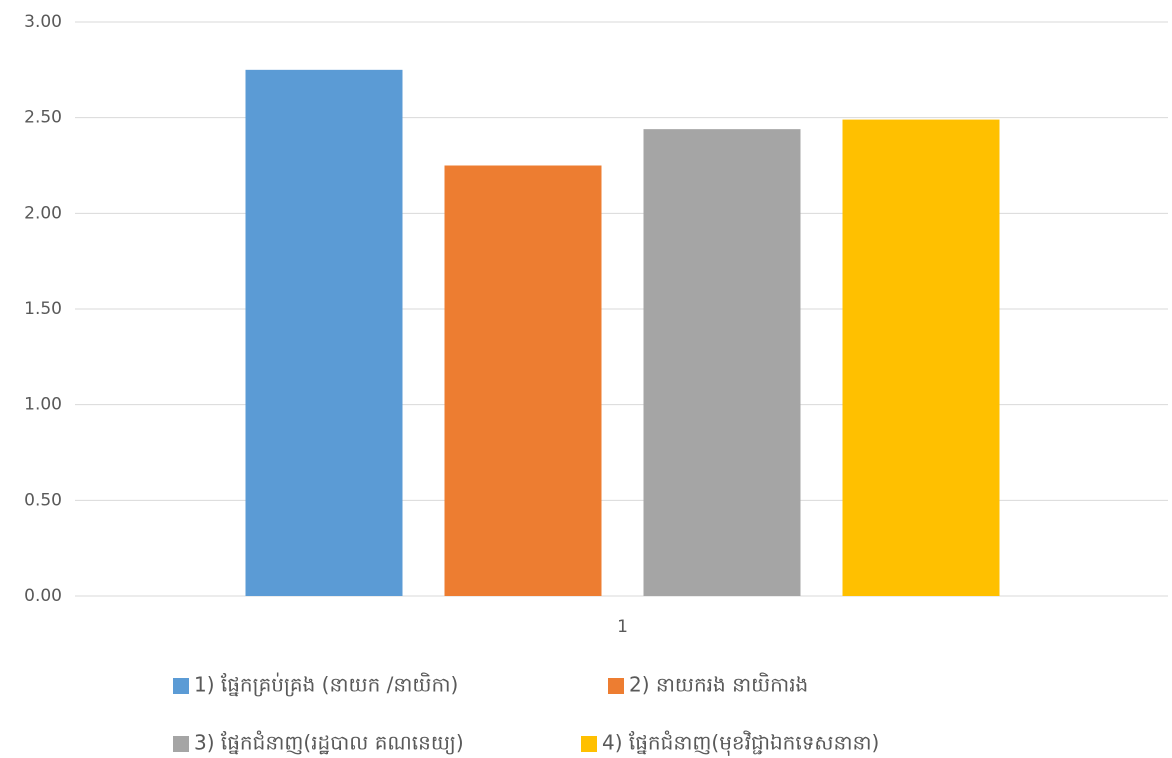 The height and width of the screenshot is (758, 1172). What do you see at coordinates (622, 627) in the screenshot?
I see `x-tick-label: 1` at bounding box center [622, 627].